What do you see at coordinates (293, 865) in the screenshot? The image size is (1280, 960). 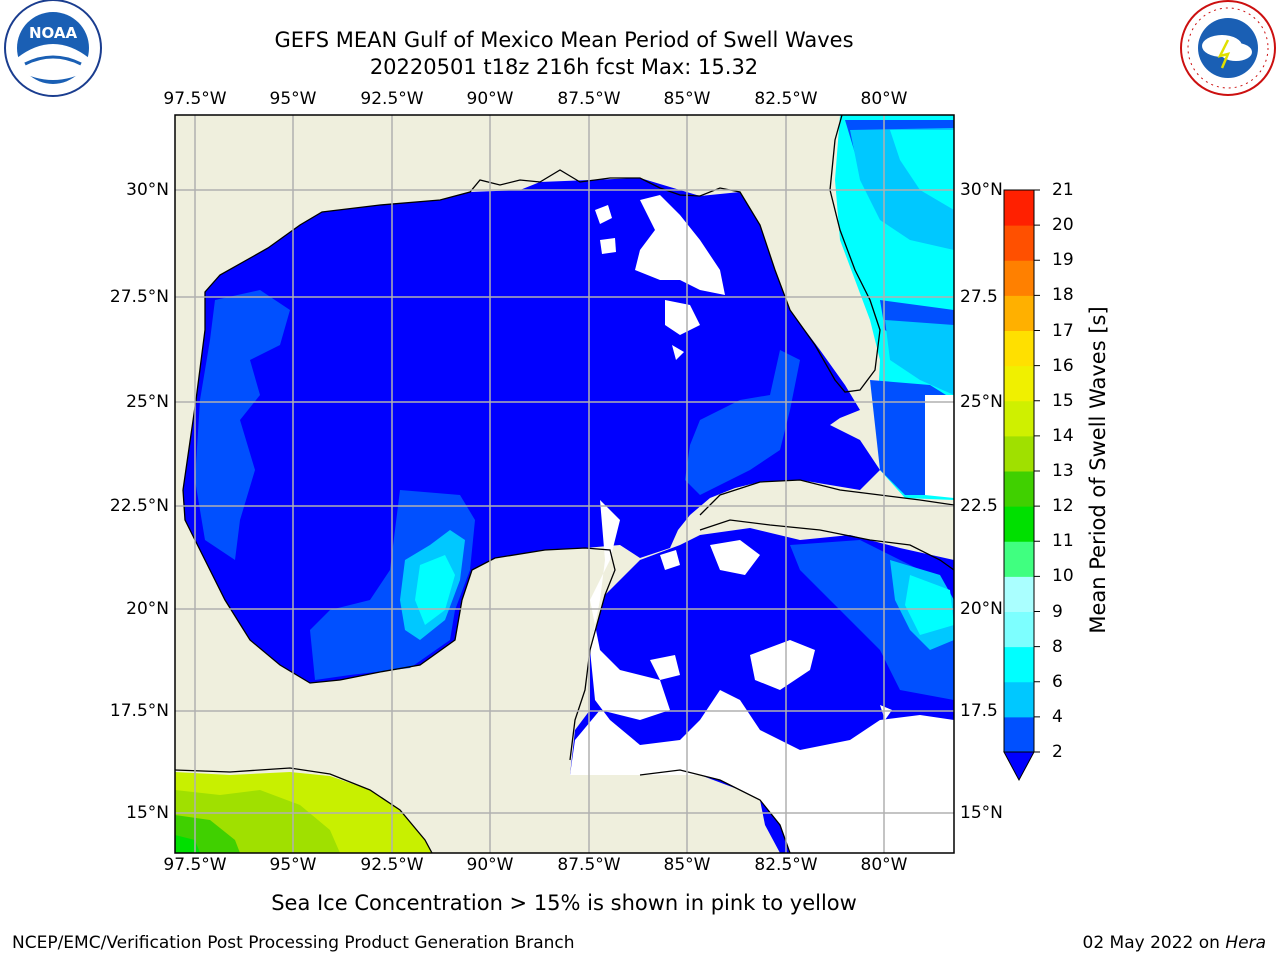 I see `lon-tick-bottom: 95°W` at bounding box center [293, 865].